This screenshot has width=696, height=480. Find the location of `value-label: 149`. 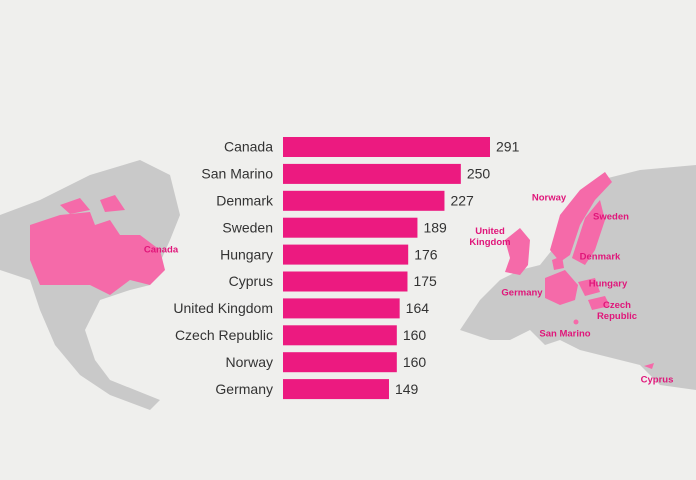

value-label: 149 is located at coordinates (407, 389).